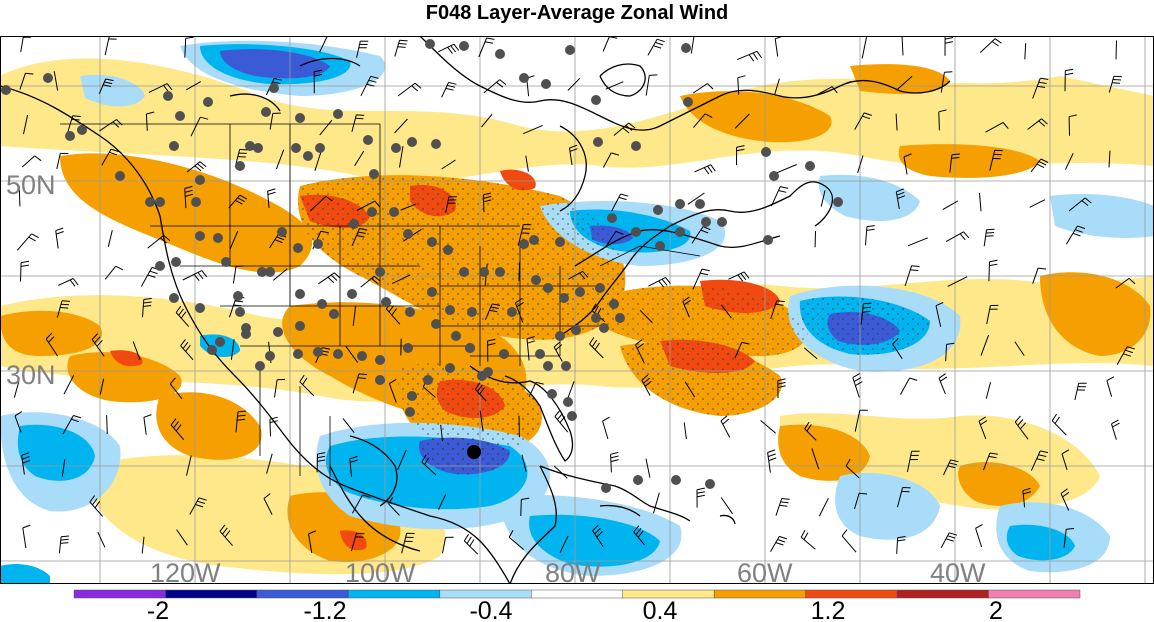 The image size is (1154, 622). Describe the element at coordinates (31, 185) in the screenshot. I see `lat-label-50n: 50N` at that location.